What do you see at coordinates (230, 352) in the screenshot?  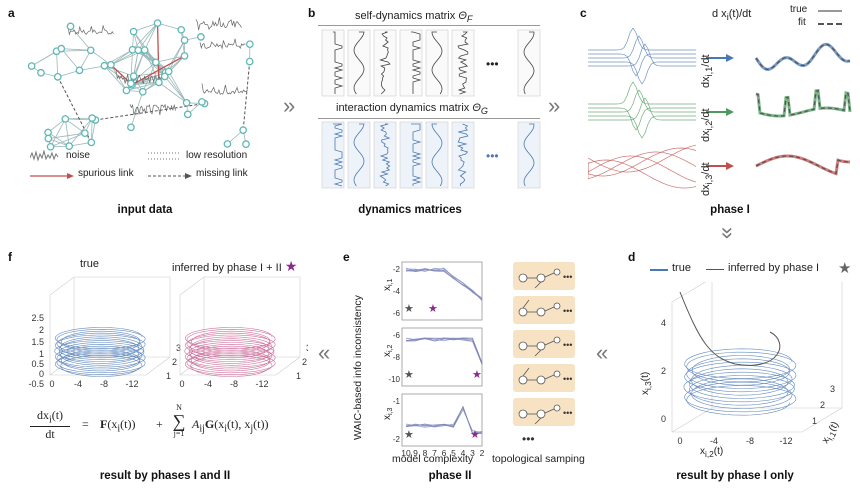 I see `inferred-trajectory` at bounding box center [230, 352].